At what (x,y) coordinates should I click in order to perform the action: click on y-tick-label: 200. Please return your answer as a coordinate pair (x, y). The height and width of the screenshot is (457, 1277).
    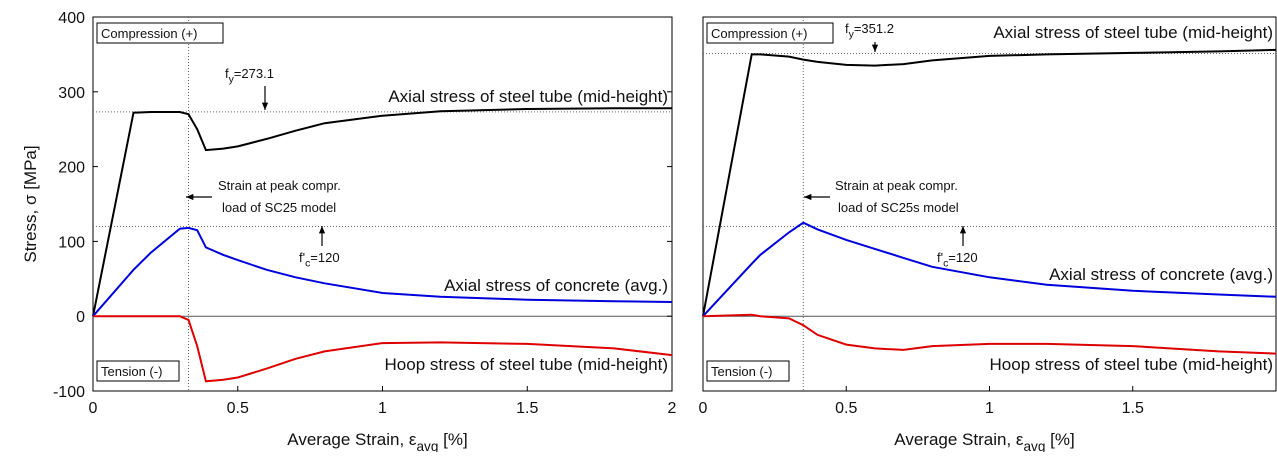
    Looking at the image, I should click on (71, 168).